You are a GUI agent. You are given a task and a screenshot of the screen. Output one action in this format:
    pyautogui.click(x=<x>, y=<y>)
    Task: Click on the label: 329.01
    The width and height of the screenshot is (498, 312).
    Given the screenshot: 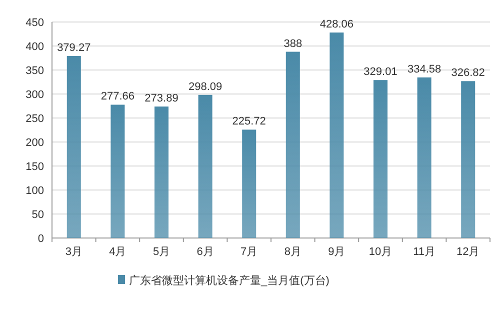 What is the action you would take?
    pyautogui.click(x=381, y=72)
    